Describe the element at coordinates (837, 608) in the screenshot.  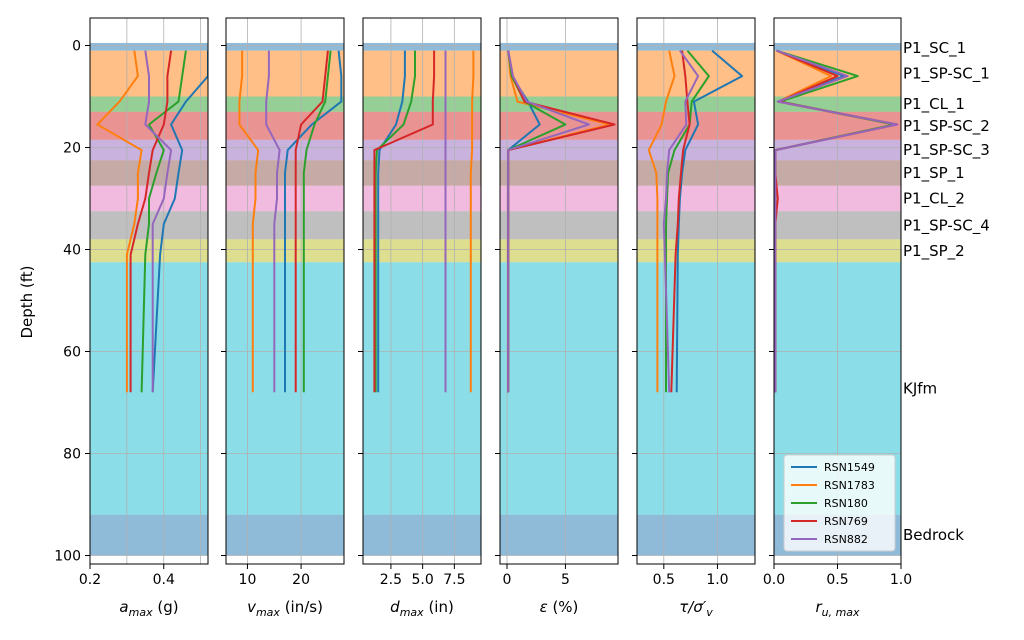
I see `x-axis-title: ru, max` at that location.